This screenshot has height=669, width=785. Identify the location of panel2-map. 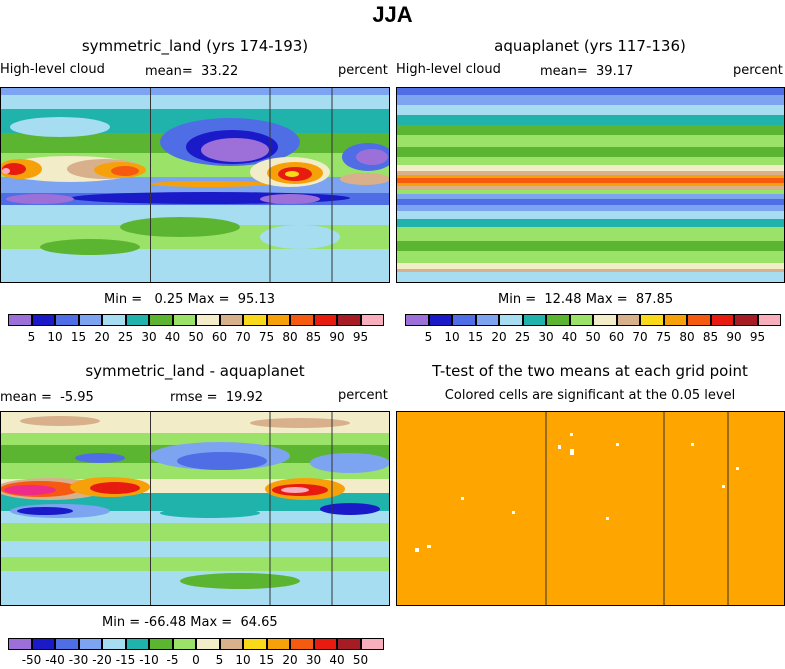
(590, 185).